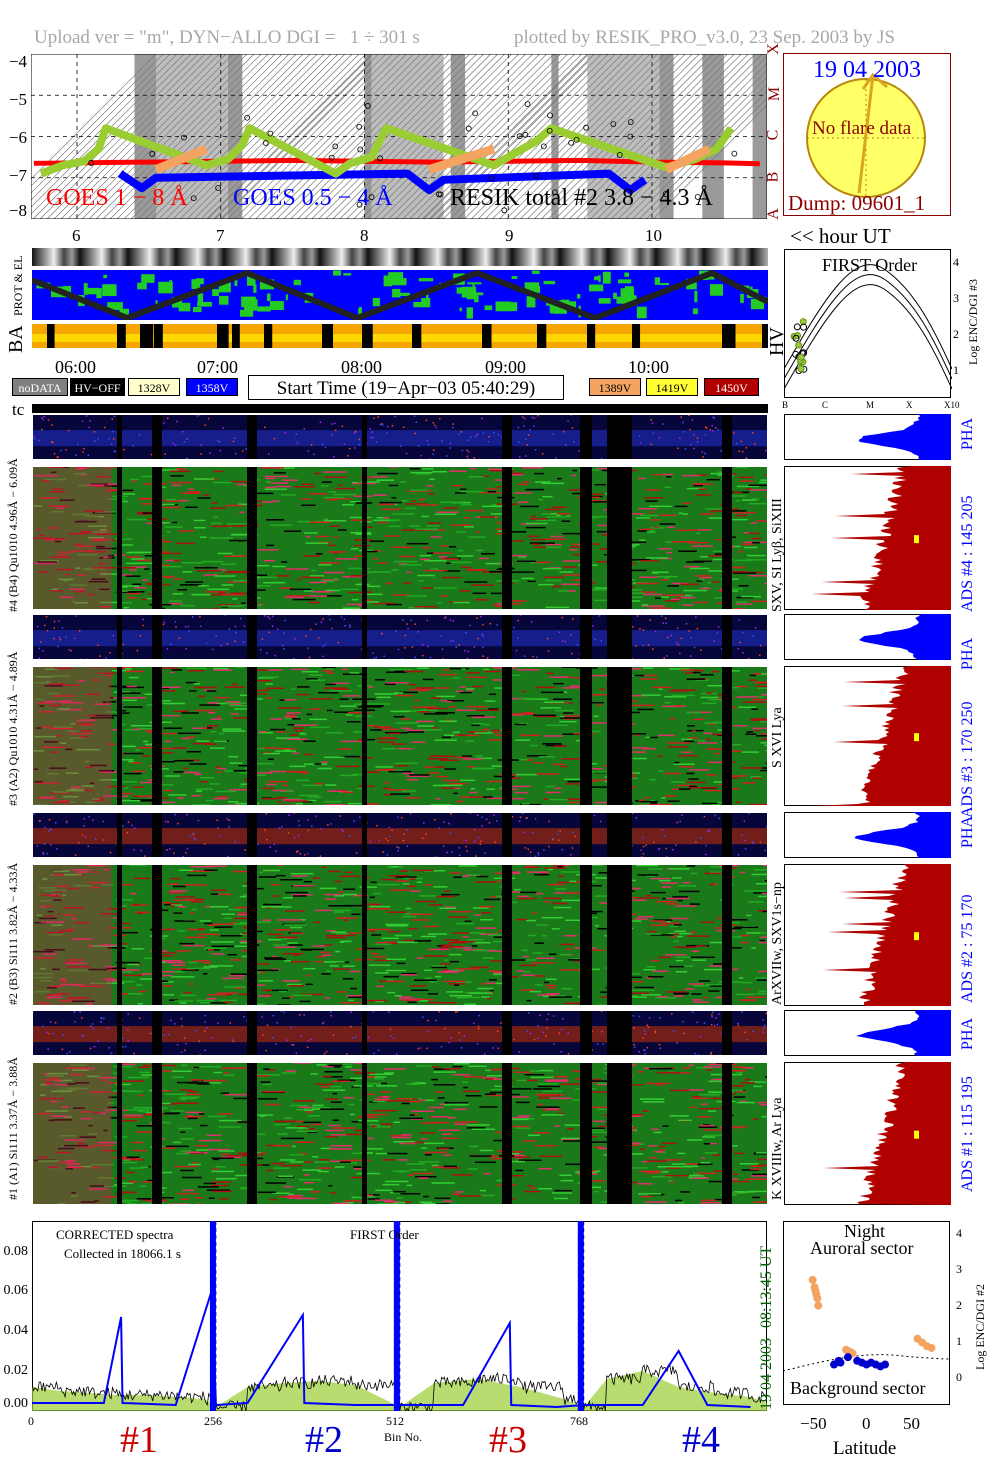 The height and width of the screenshot is (1477, 1004). Describe the element at coordinates (731, 387) in the screenshot. I see `legend-1450v: 1450V` at that location.